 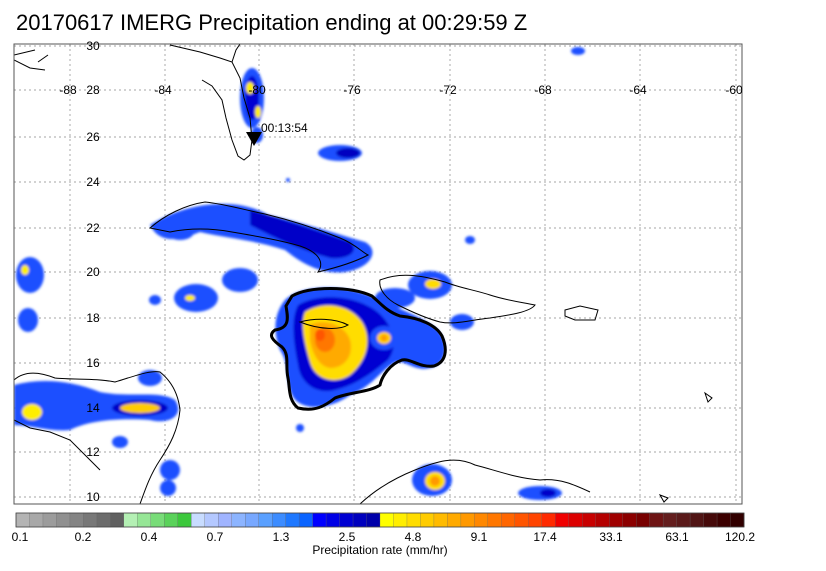 What do you see at coordinates (254, 139) in the screenshot?
I see `down-triangle-marker-icon` at bounding box center [254, 139].